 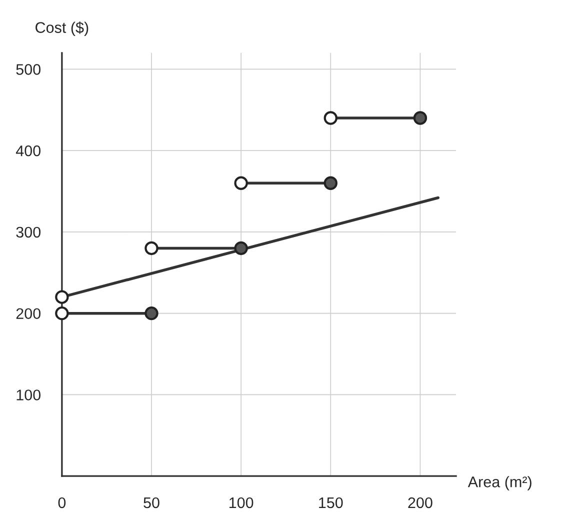 What do you see at coordinates (28, 69) in the screenshot?
I see `y-tick-label: 500` at bounding box center [28, 69].